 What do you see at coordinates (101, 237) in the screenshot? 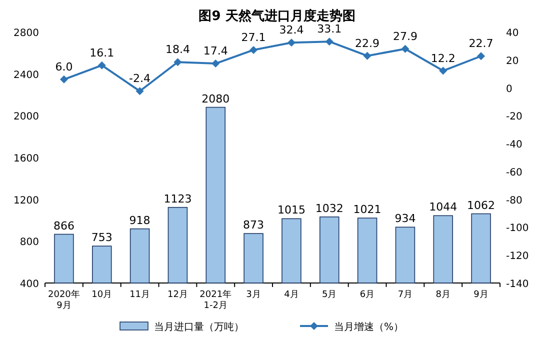
I see `data-label: 753` at bounding box center [101, 237].